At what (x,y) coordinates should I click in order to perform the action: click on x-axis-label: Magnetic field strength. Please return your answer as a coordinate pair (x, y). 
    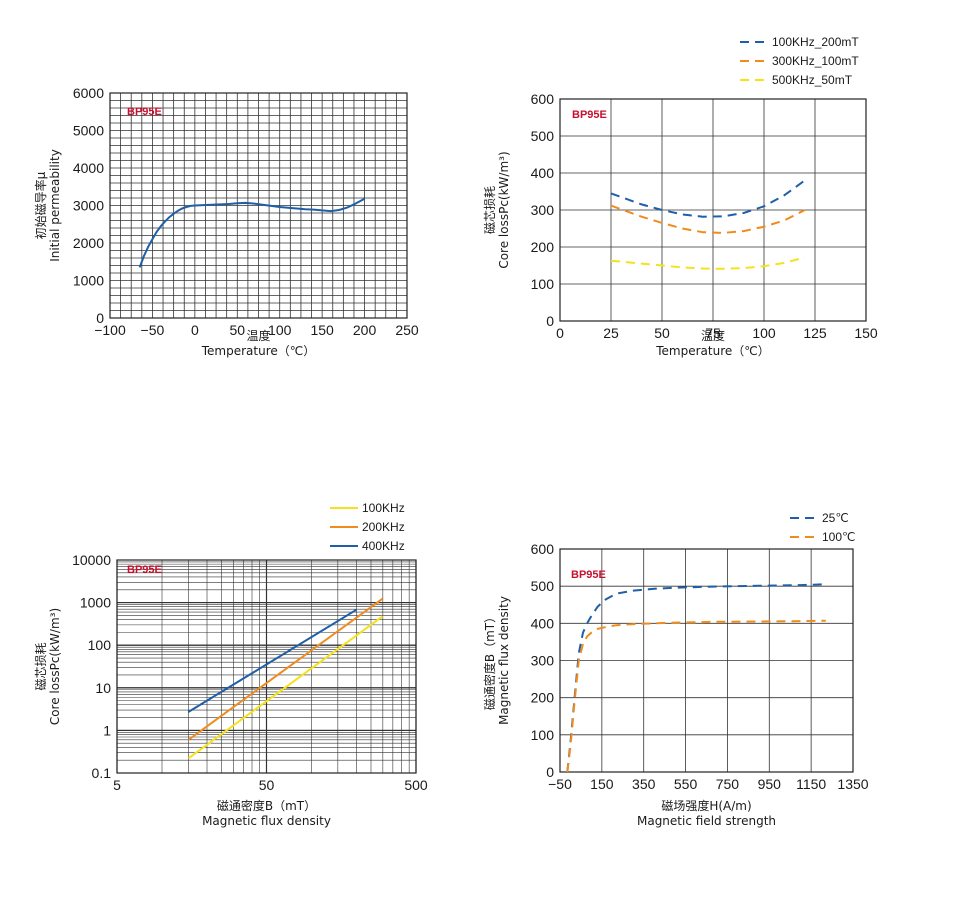
    Looking at the image, I should click on (706, 821).